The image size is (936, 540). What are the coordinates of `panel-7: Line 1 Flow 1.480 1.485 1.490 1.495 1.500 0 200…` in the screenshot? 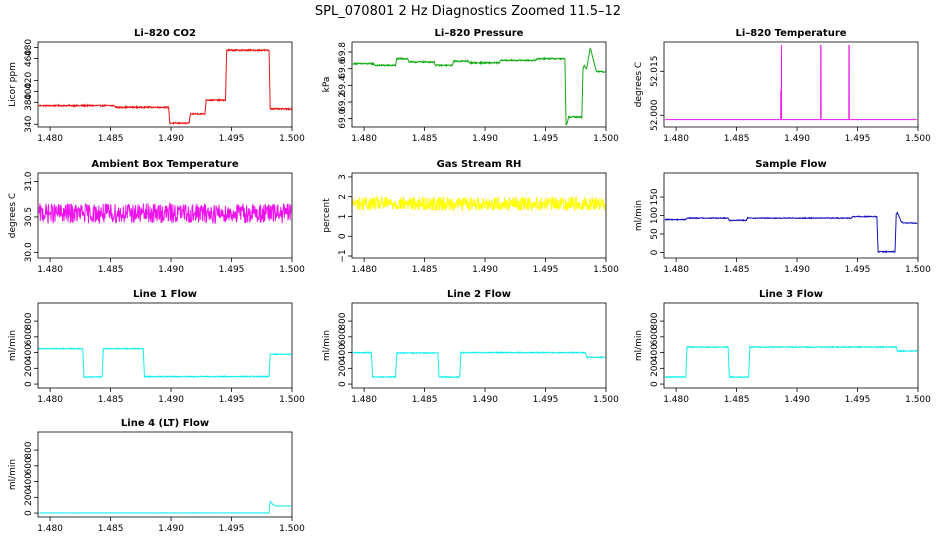 It's located at (156, 347).